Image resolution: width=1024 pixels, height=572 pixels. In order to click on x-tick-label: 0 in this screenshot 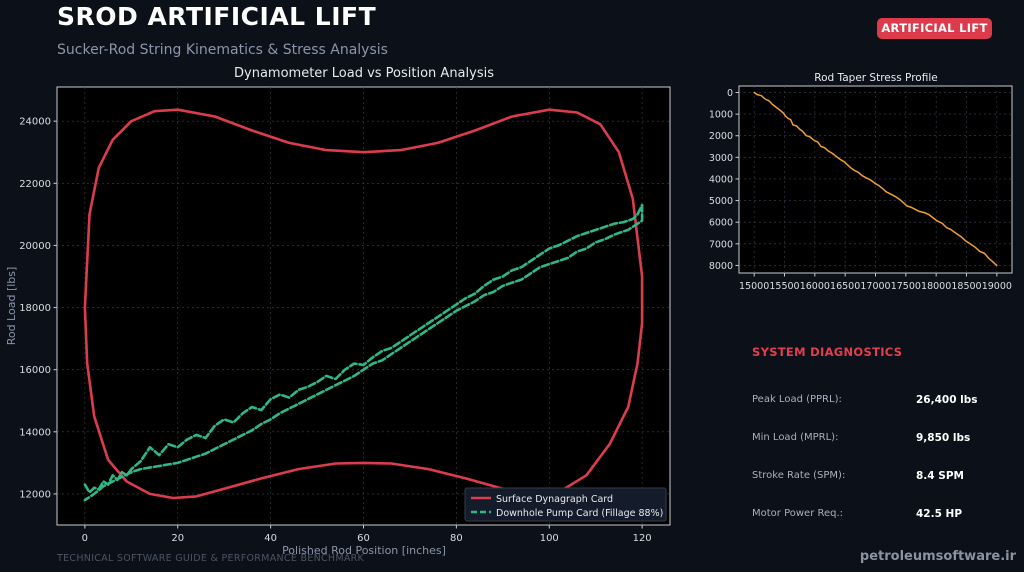, I will do `click(85, 538)`.